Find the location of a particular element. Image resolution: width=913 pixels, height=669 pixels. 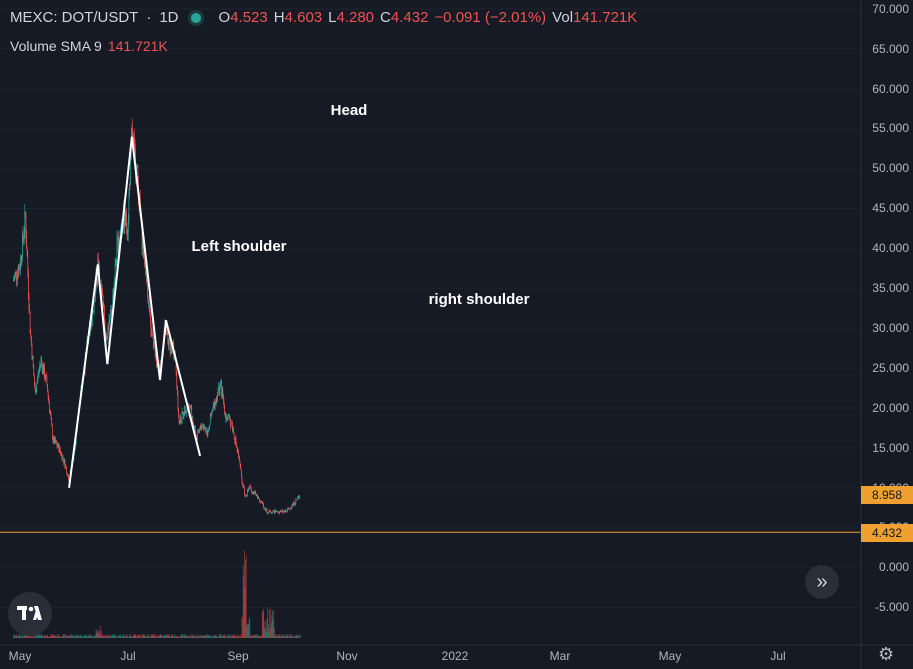

y-tick: 60.000 is located at coordinates (890, 89).